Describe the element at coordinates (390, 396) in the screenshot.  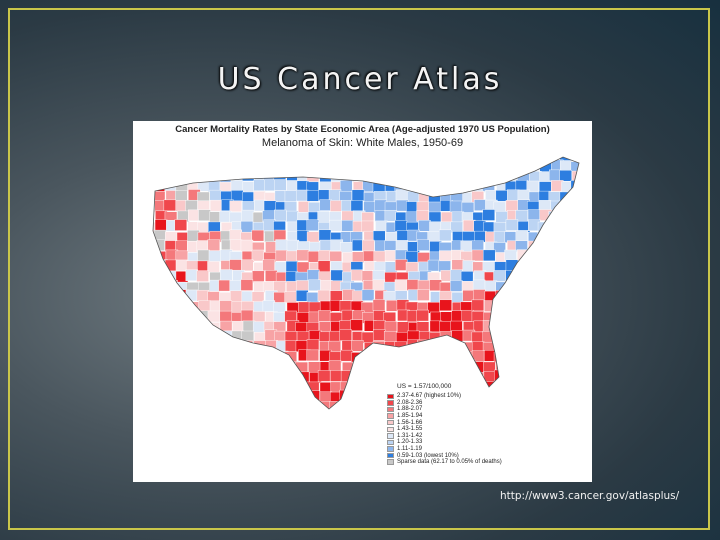
I see `legend-swatch` at that location.